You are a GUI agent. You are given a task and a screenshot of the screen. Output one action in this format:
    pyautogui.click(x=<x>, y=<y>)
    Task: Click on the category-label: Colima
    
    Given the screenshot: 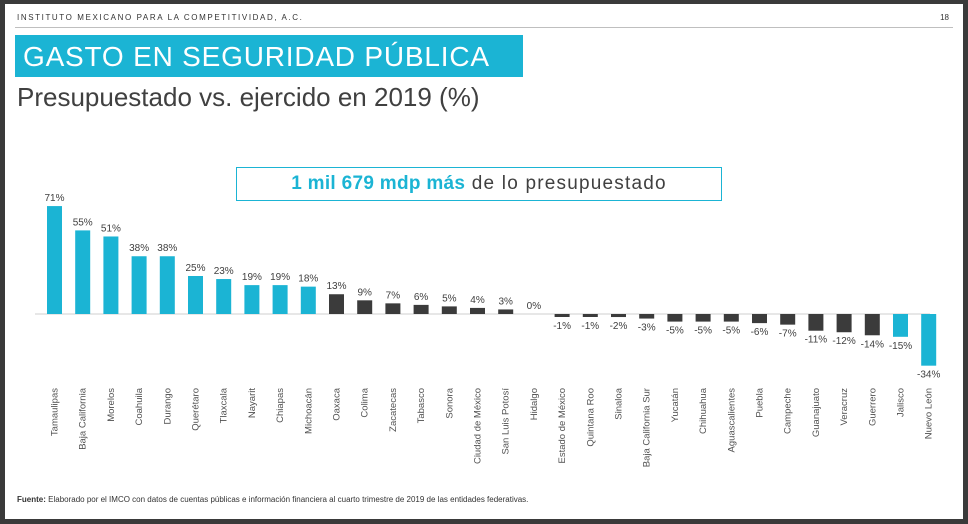 What is the action you would take?
    pyautogui.click(x=365, y=402)
    